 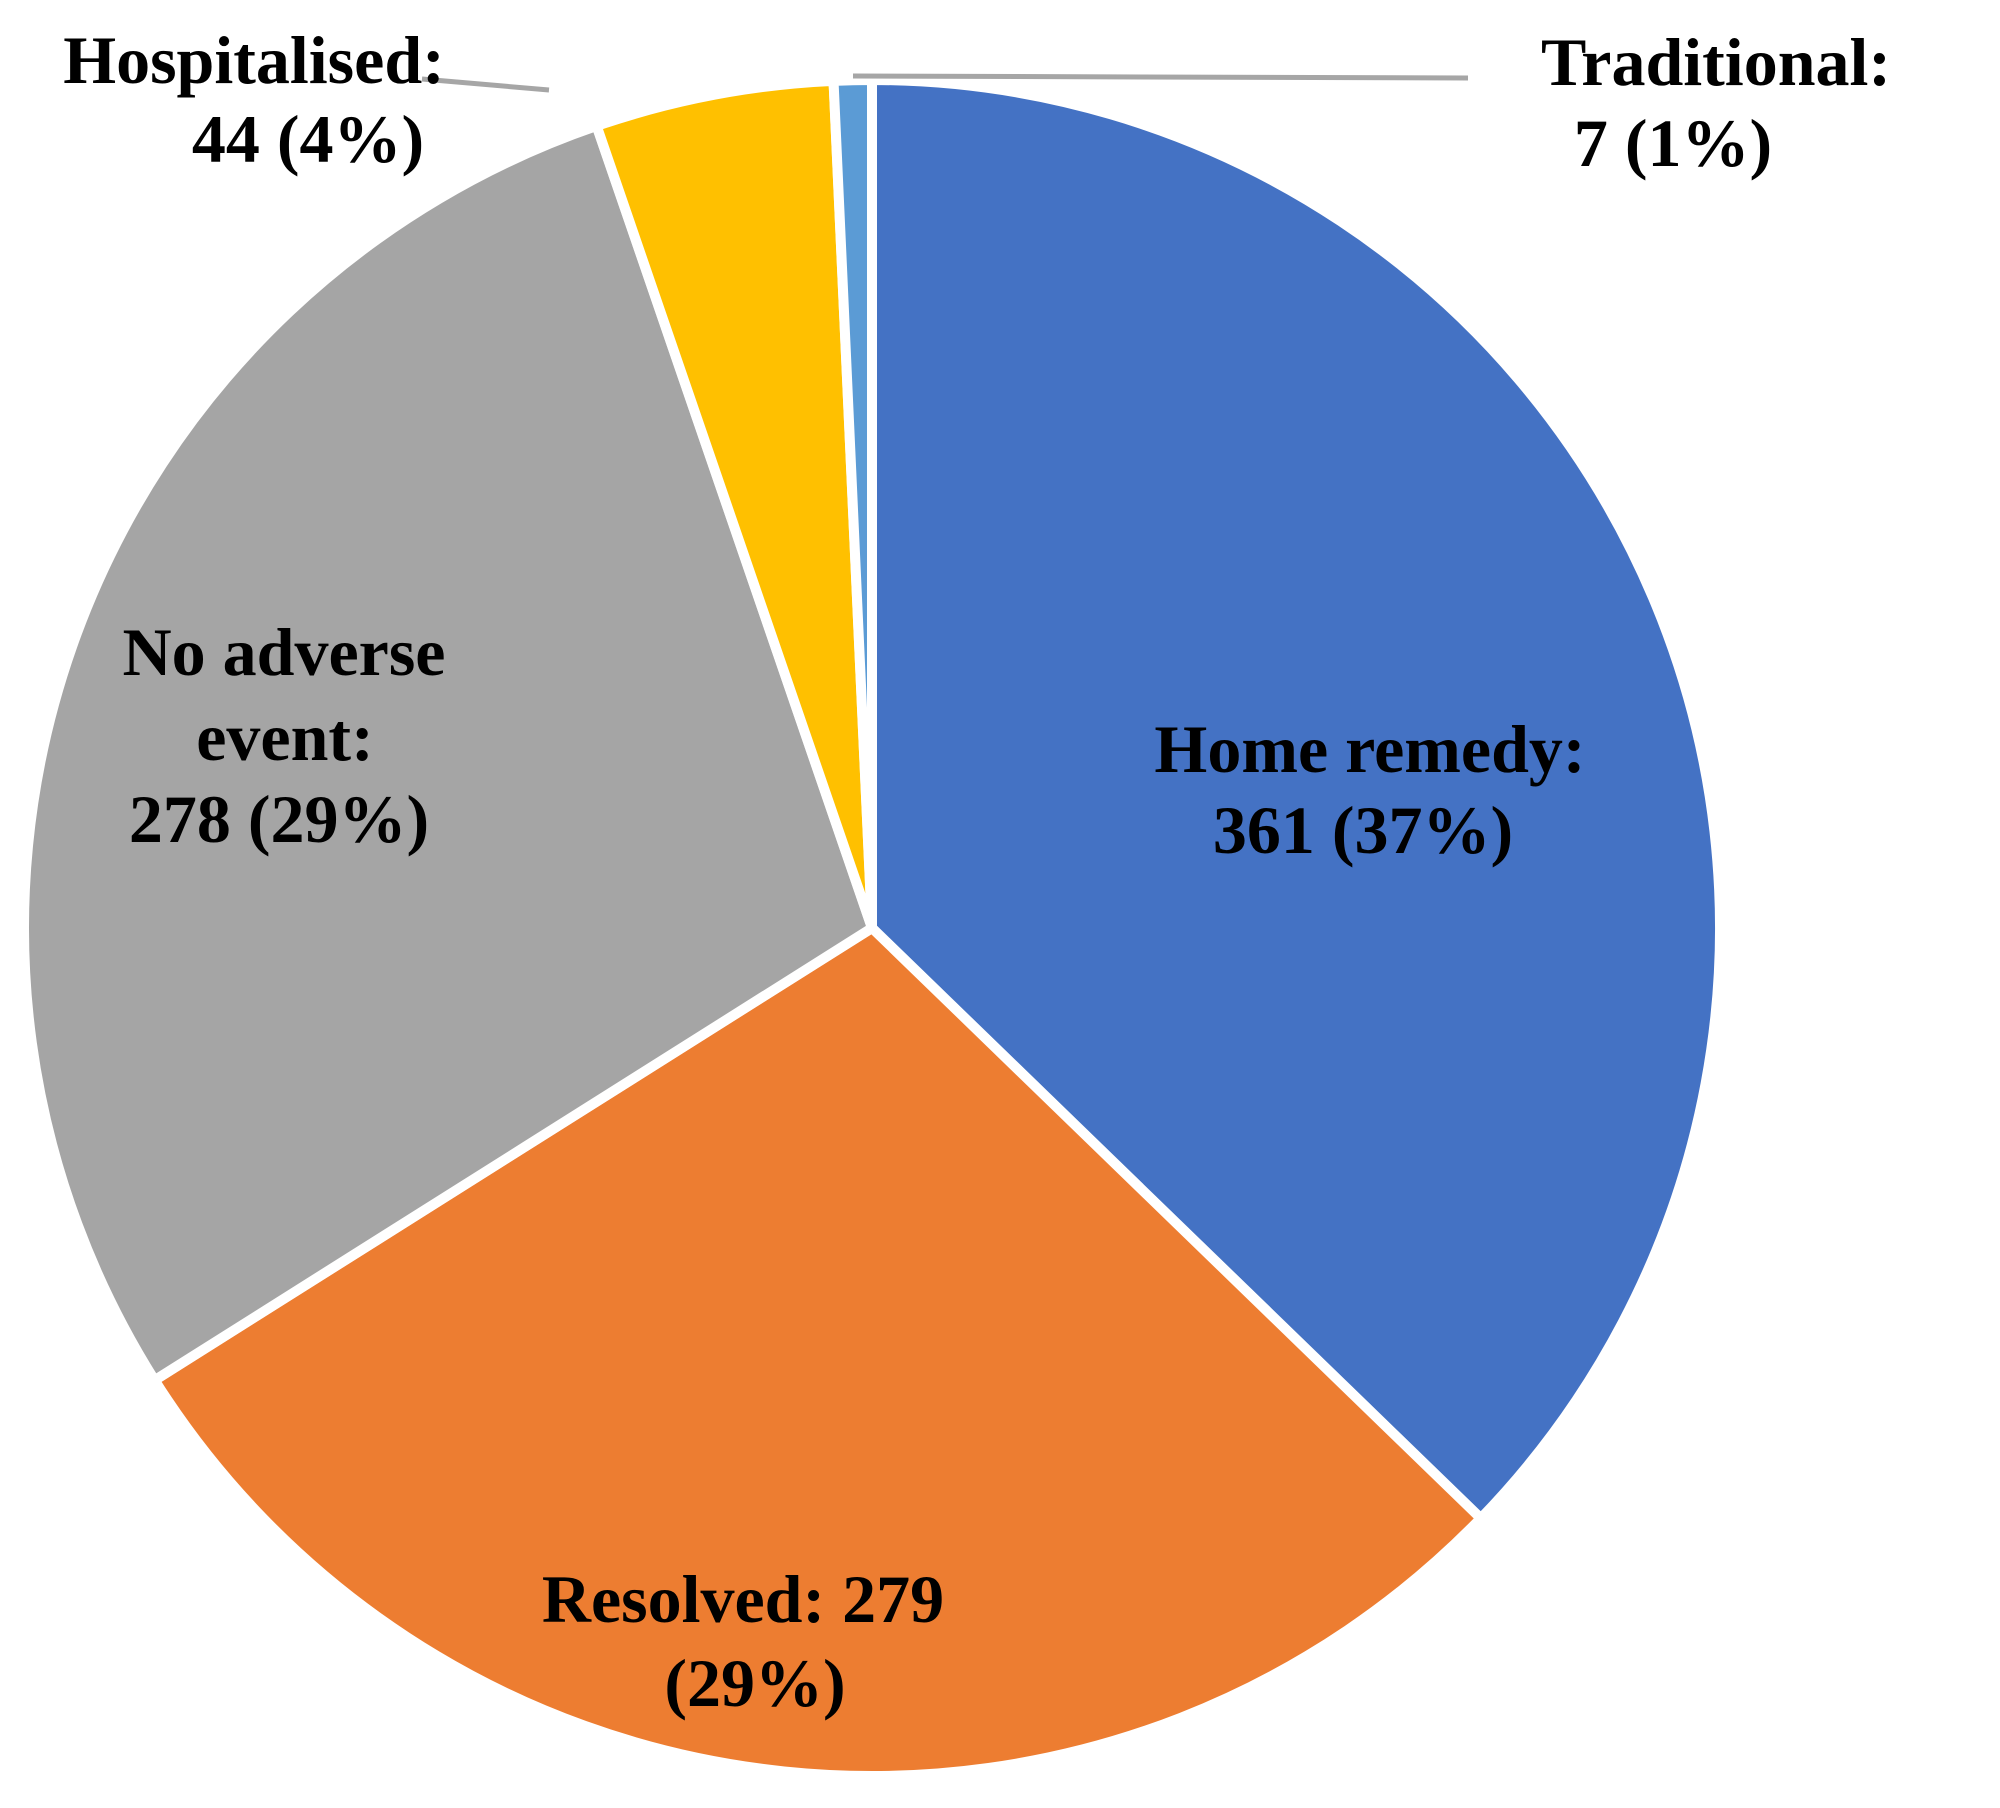 What do you see at coordinates (743, 1641) in the screenshot?
I see `slice-label-resolved: Resolved: 279 (29%)` at bounding box center [743, 1641].